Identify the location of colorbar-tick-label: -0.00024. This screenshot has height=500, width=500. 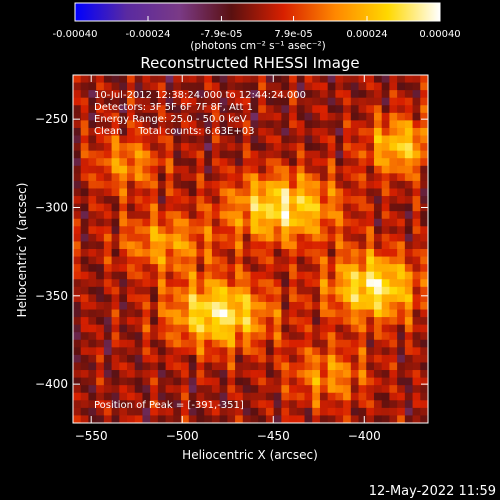
(148, 34).